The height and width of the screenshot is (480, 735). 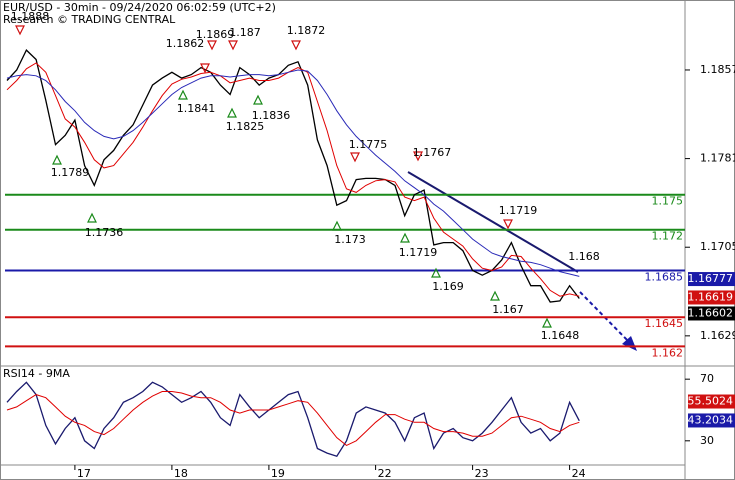 I want to click on high-label: 1.1872, so click(x=306, y=30).